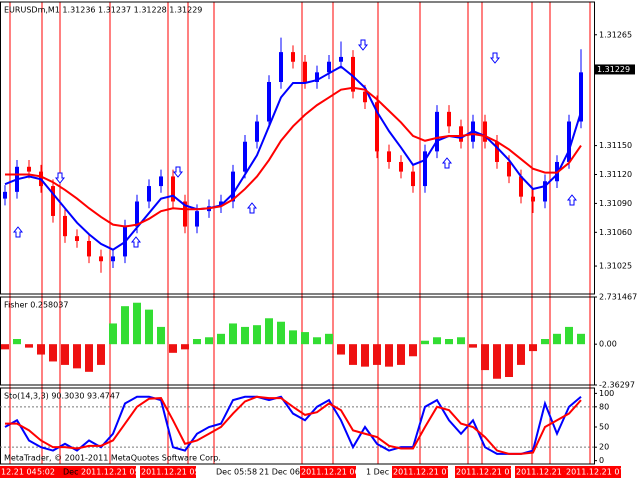 The image size is (640, 480). Describe the element at coordinates (615, 203) in the screenshot. I see `y-tick-label: 1.31090` at that location.